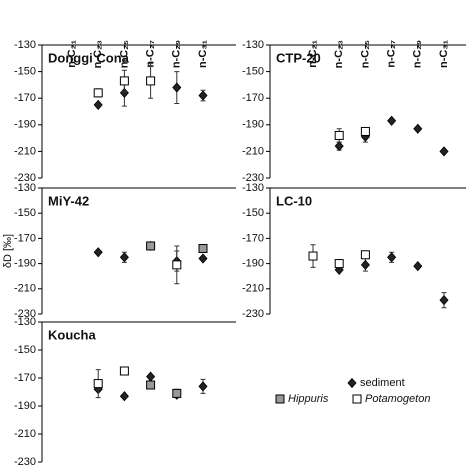 The image size is (474, 474). I want to click on panel-title: LC-10, so click(294, 200).